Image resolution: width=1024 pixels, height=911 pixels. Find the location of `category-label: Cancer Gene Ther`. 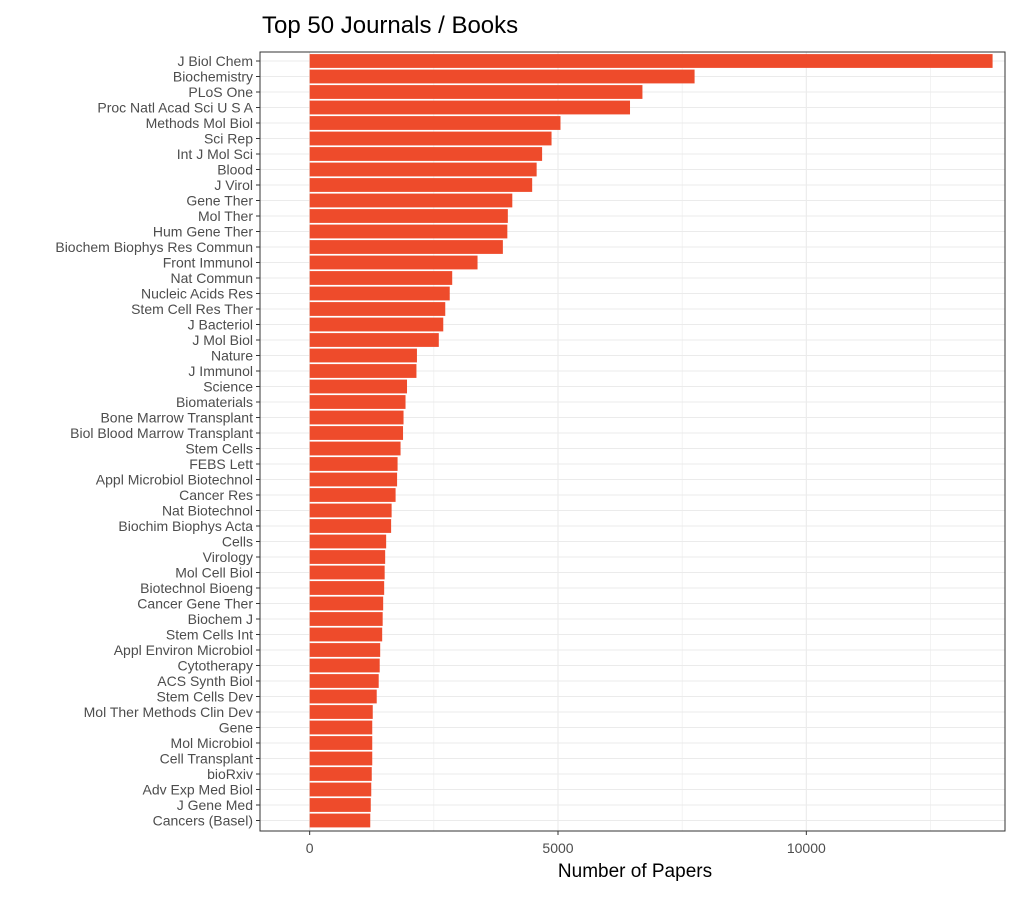

category-label: Cancer Gene Ther is located at coordinates (195, 604).